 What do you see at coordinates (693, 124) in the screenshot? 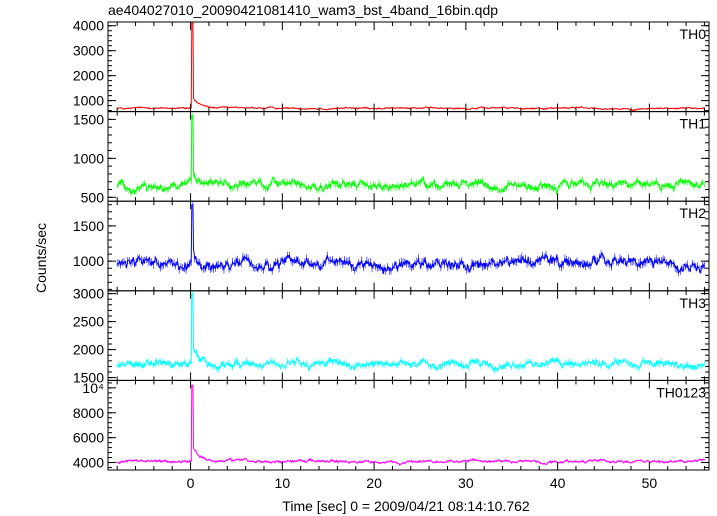
I see `panel-label-th1: TH1` at bounding box center [693, 124].